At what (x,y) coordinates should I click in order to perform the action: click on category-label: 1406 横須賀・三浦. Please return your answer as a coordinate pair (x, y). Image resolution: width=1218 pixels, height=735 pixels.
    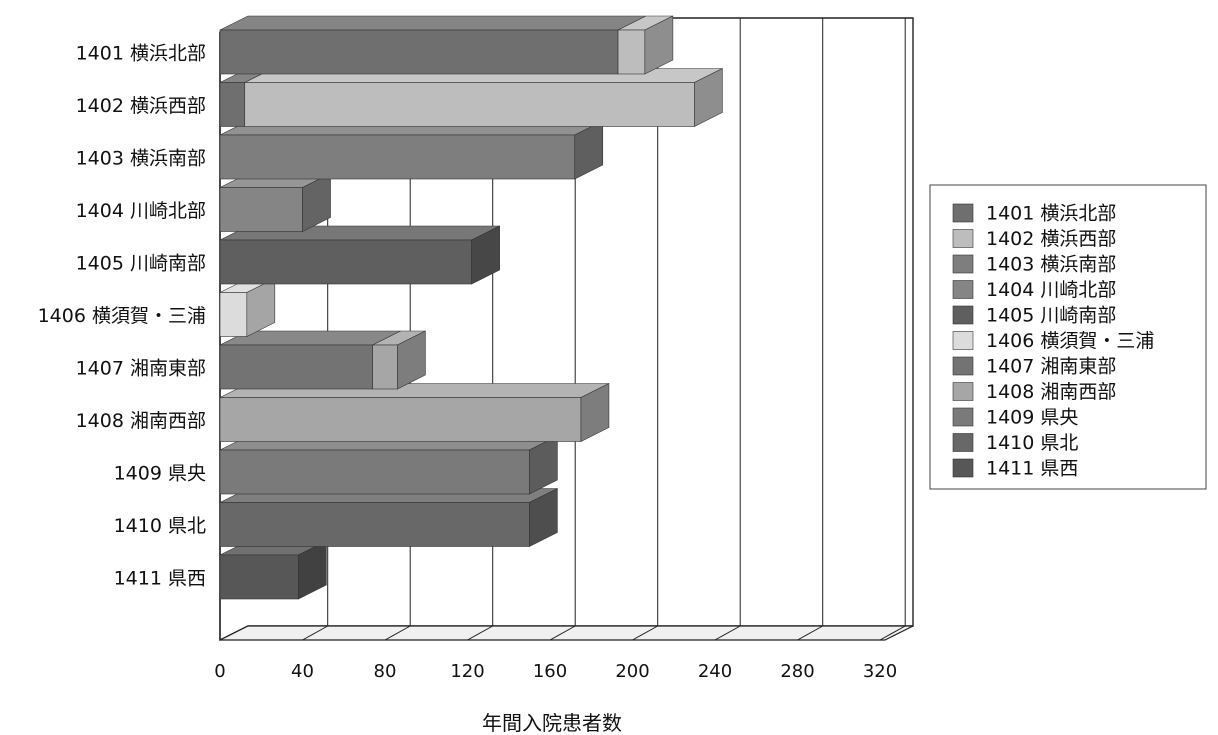
    Looking at the image, I should click on (122, 316).